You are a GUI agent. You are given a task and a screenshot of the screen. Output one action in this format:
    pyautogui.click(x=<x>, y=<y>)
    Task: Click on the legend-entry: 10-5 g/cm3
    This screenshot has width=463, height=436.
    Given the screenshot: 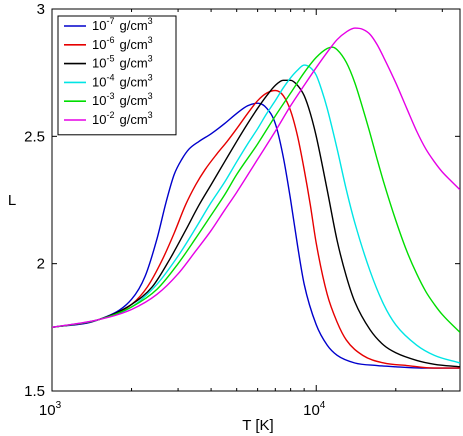 What is the action you would take?
    pyautogui.click(x=122, y=62)
    